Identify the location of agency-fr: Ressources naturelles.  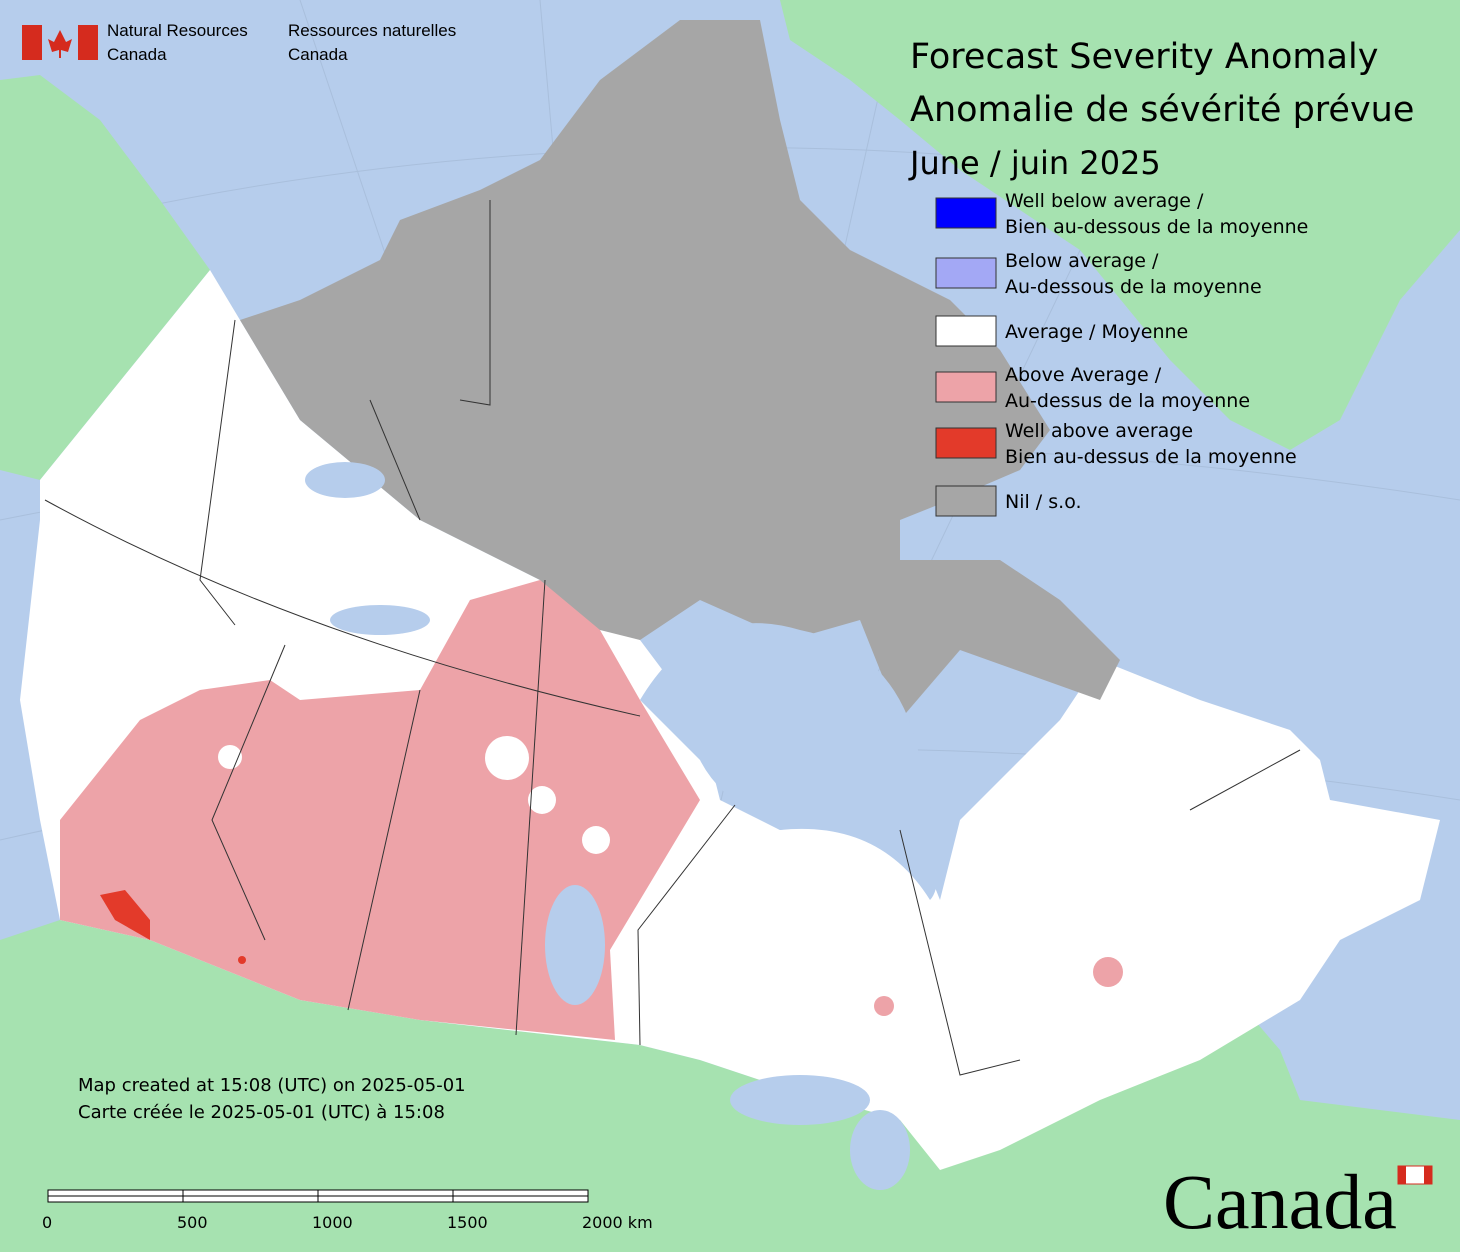
(372, 30).